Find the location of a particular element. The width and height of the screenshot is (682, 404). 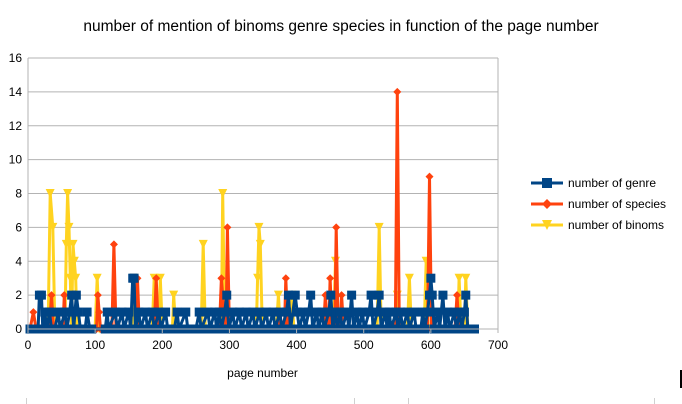

legend-entry: number of species is located at coordinates (598, 203).